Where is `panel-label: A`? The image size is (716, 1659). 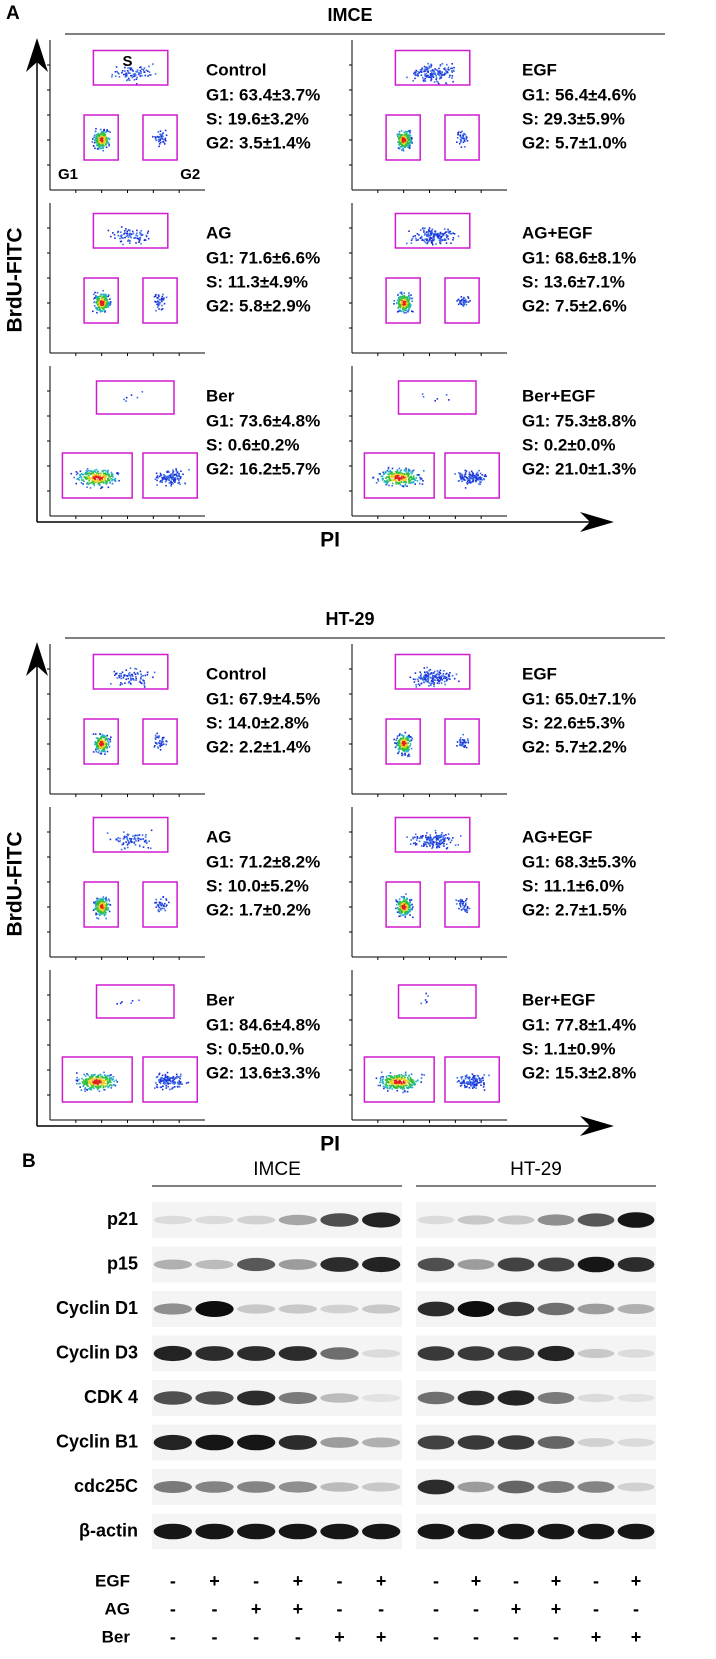 panel-label: A is located at coordinates (13, 13).